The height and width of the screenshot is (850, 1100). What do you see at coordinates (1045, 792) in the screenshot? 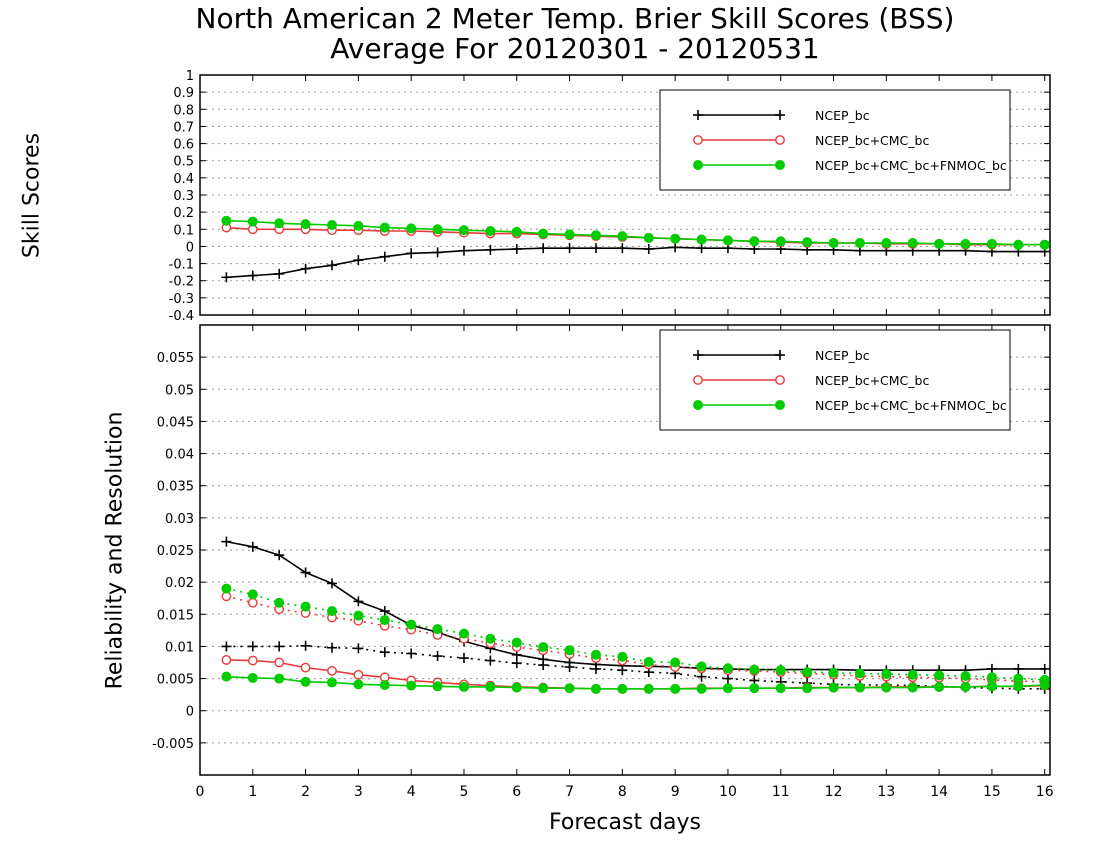
I see `x-tick-label: 16` at bounding box center [1045, 792].